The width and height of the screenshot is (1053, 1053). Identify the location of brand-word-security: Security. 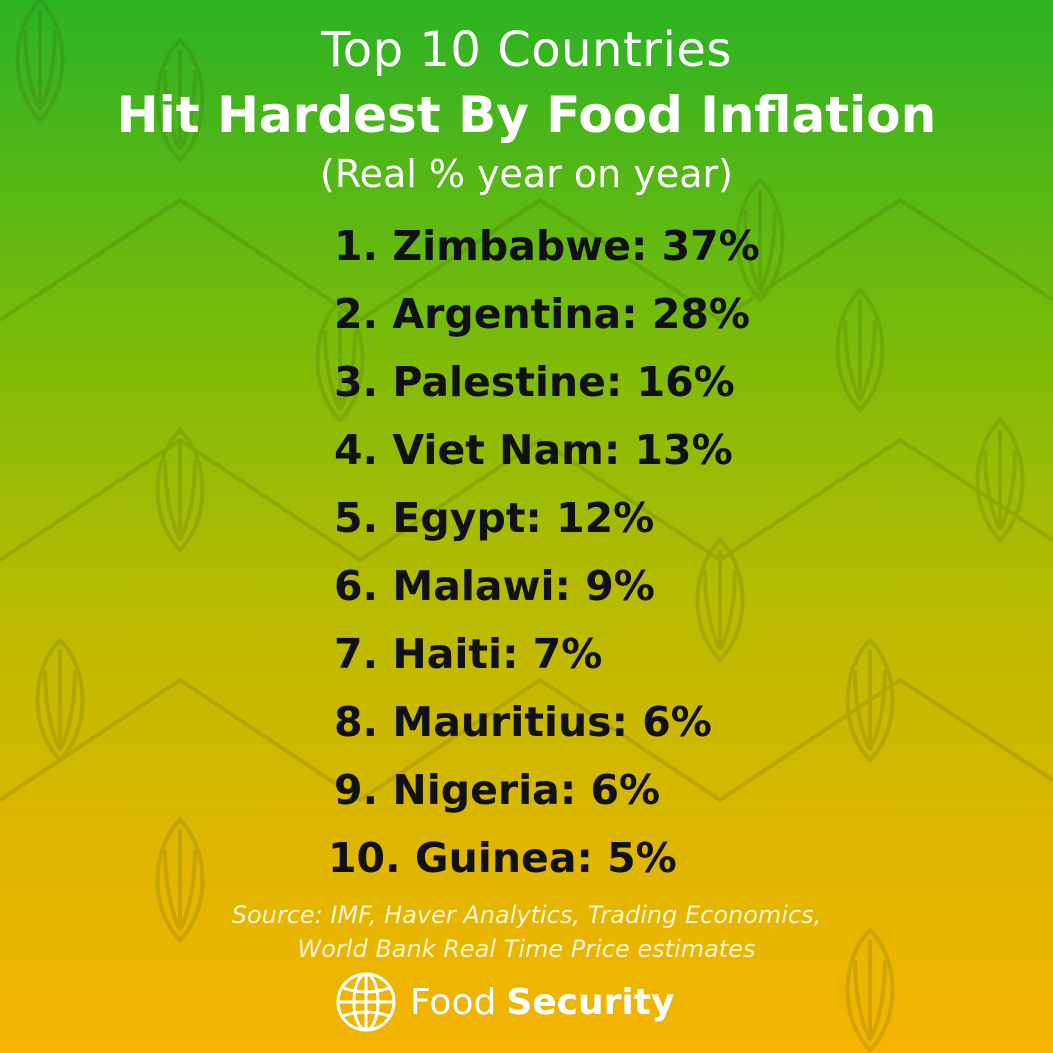
(590, 1002).